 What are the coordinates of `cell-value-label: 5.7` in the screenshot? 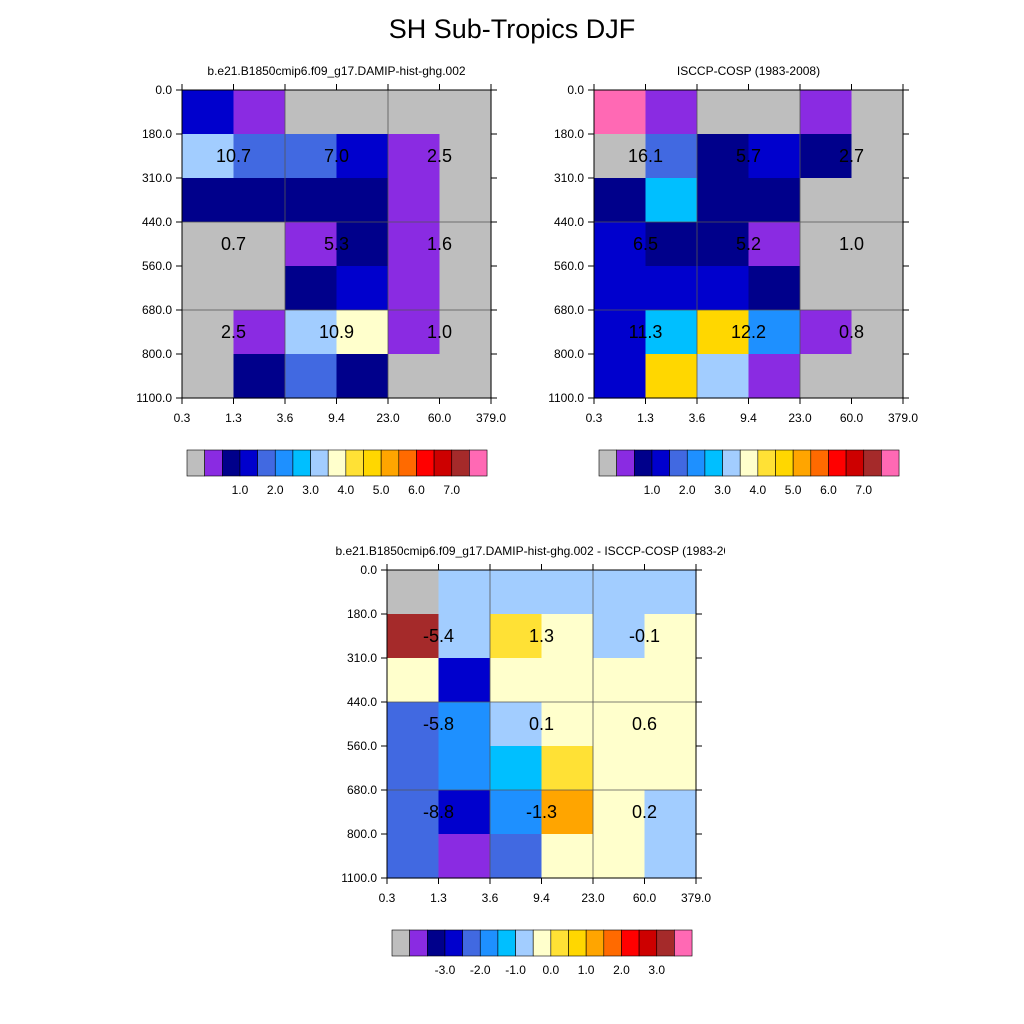 It's located at (748, 156).